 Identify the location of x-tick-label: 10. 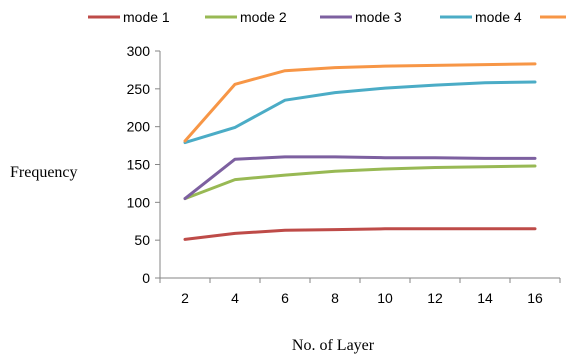
(385, 298).